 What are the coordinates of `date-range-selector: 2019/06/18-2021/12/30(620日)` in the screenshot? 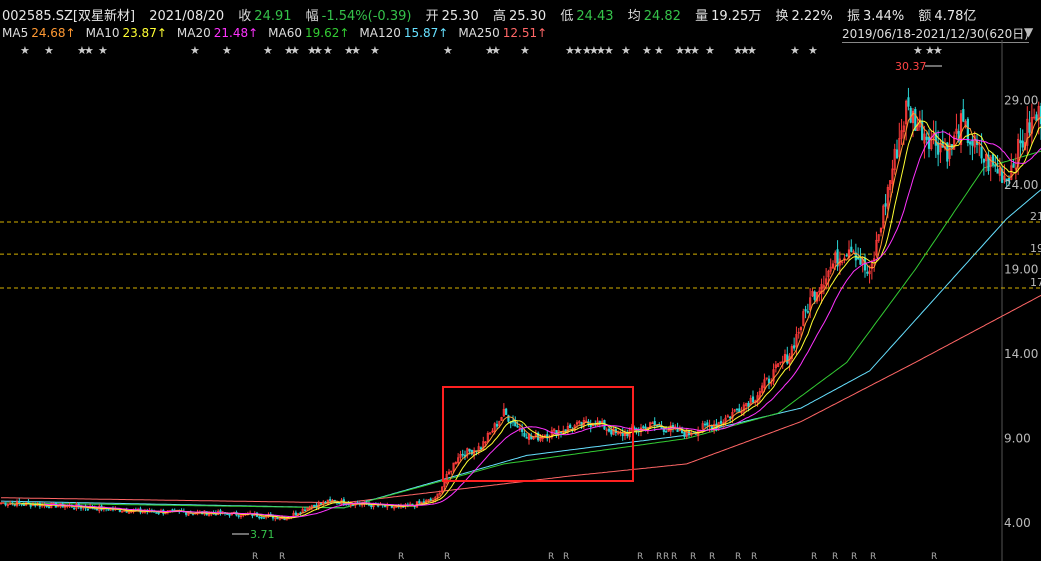 It's located at (935, 35).